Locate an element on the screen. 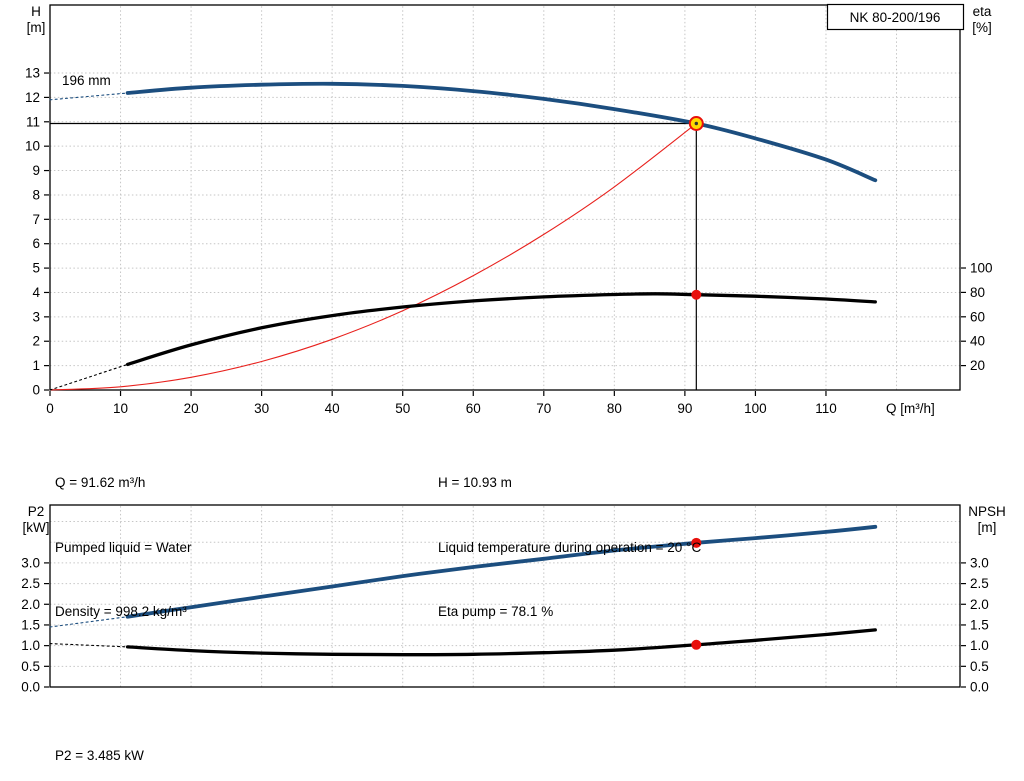 This screenshot has height=781, width=1024. tick-label: 11 is located at coordinates (33, 121).